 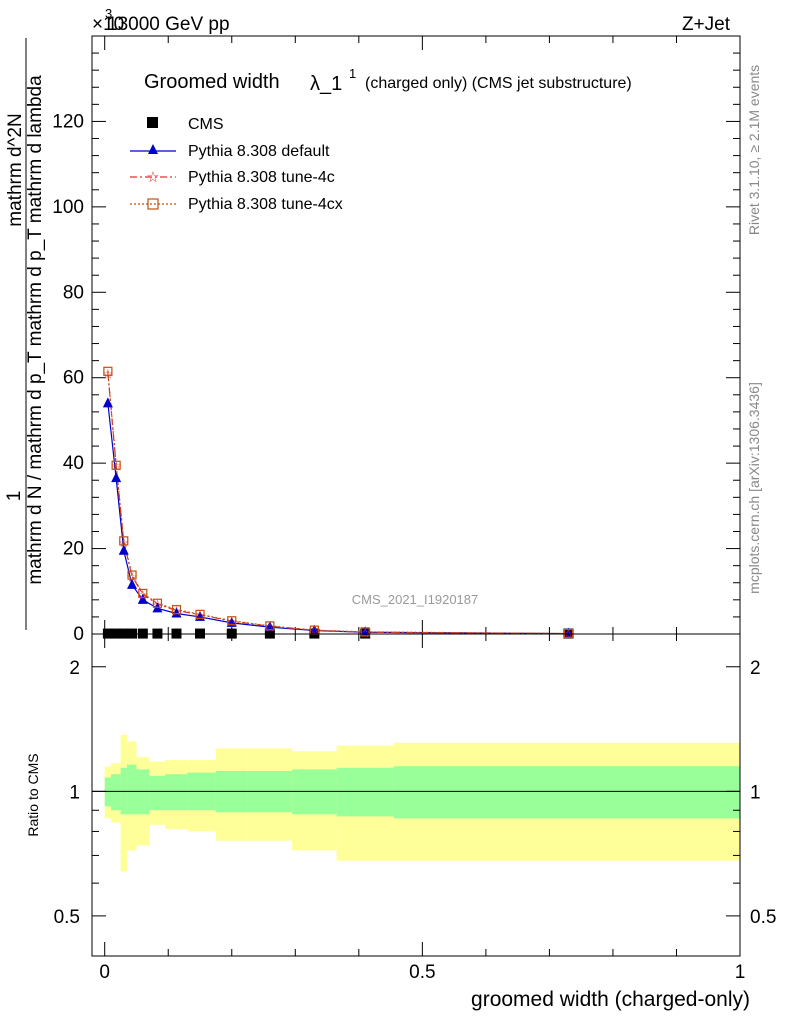 I want to click on y-tick-label: 0, so click(x=78, y=634).